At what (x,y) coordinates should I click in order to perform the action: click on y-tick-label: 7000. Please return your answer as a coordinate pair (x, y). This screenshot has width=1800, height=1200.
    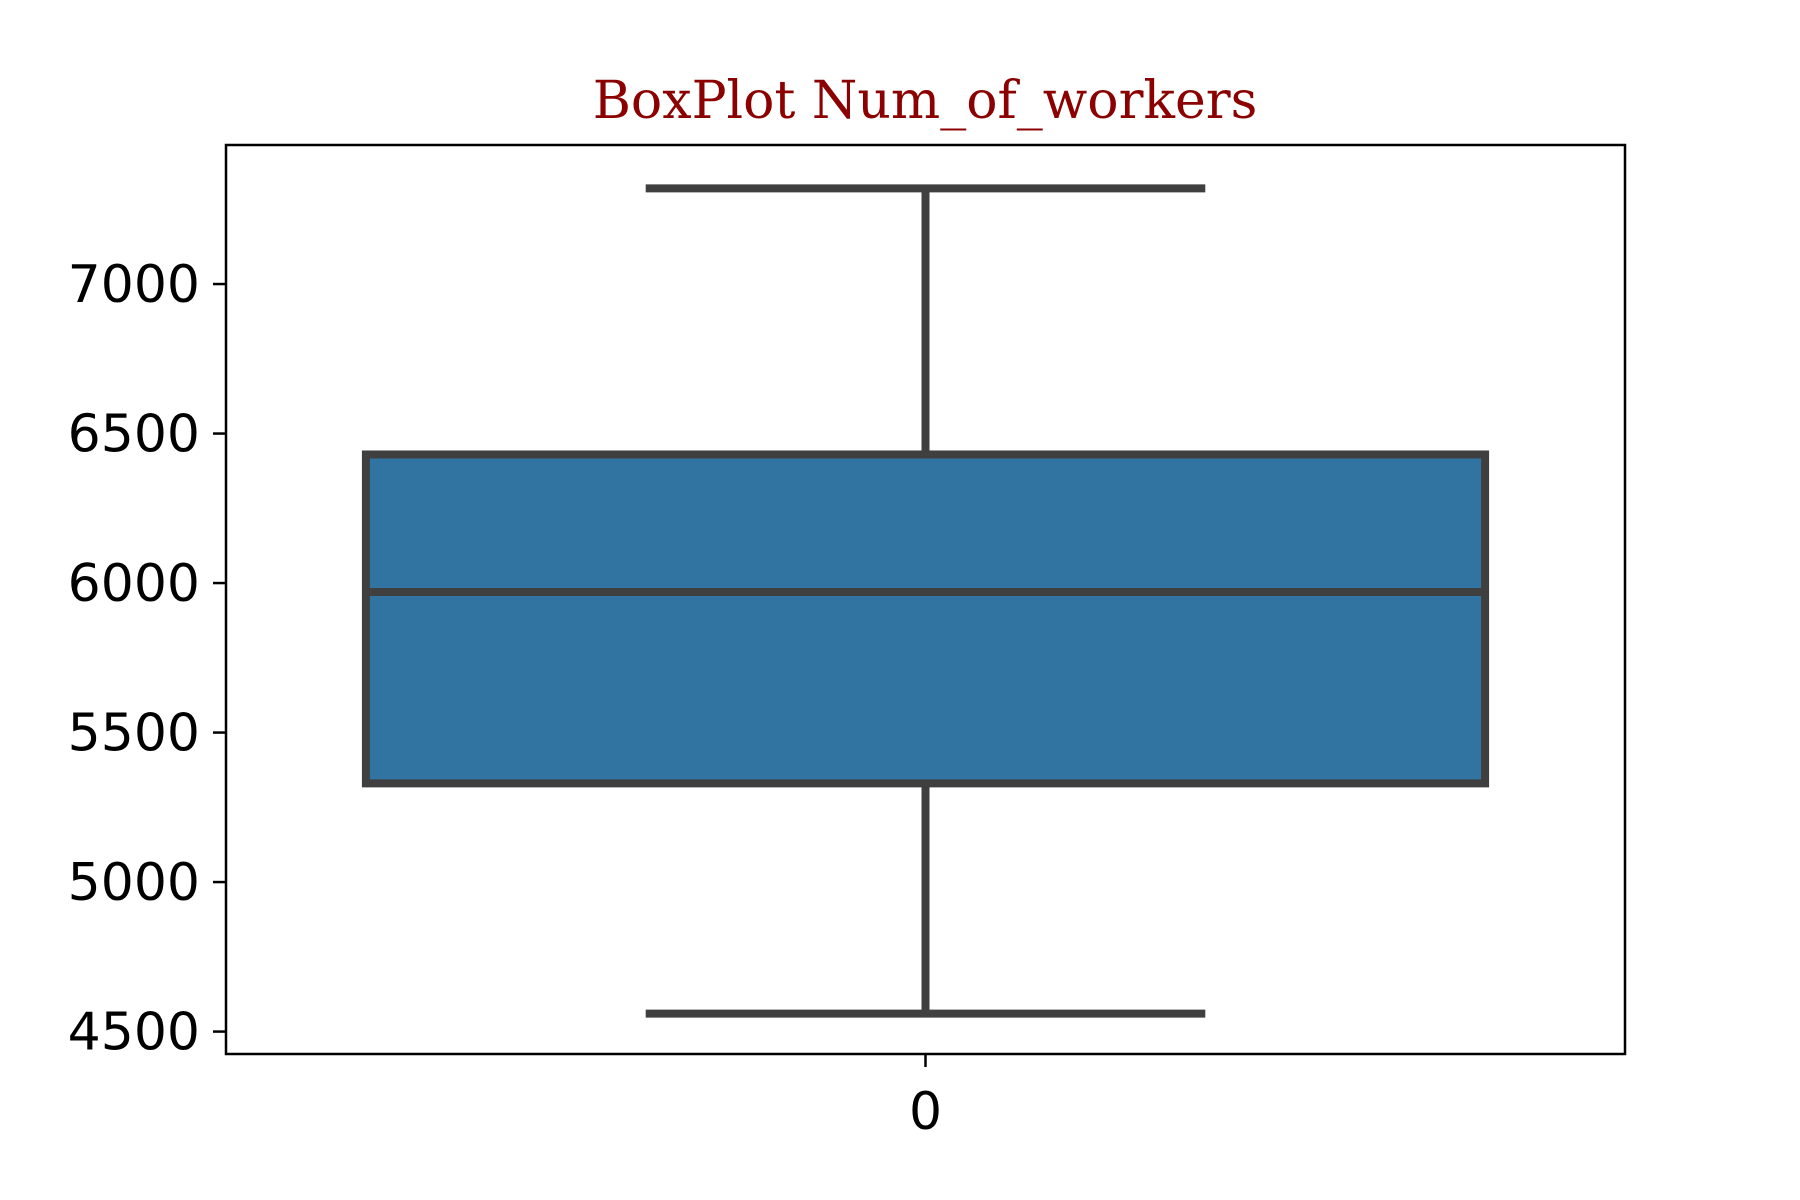
    Looking at the image, I should click on (134, 285).